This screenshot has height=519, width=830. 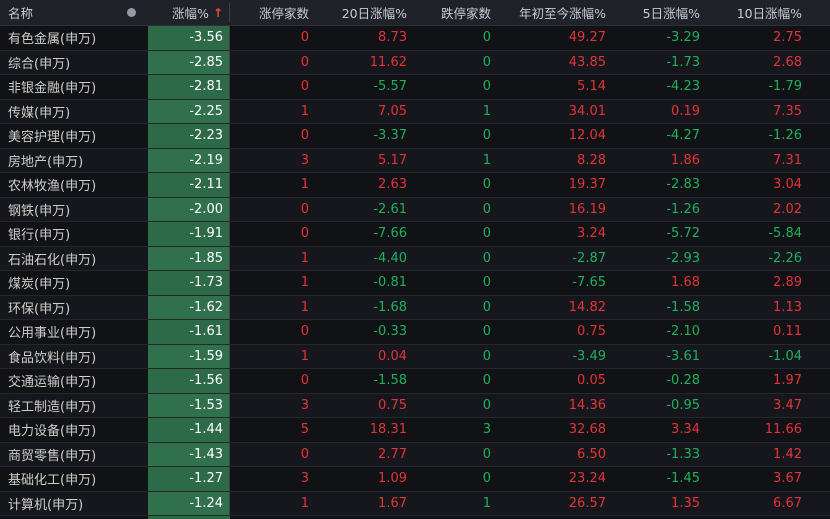 I want to click on header-ytd: 年初至今涨幅%, so click(x=554, y=12).